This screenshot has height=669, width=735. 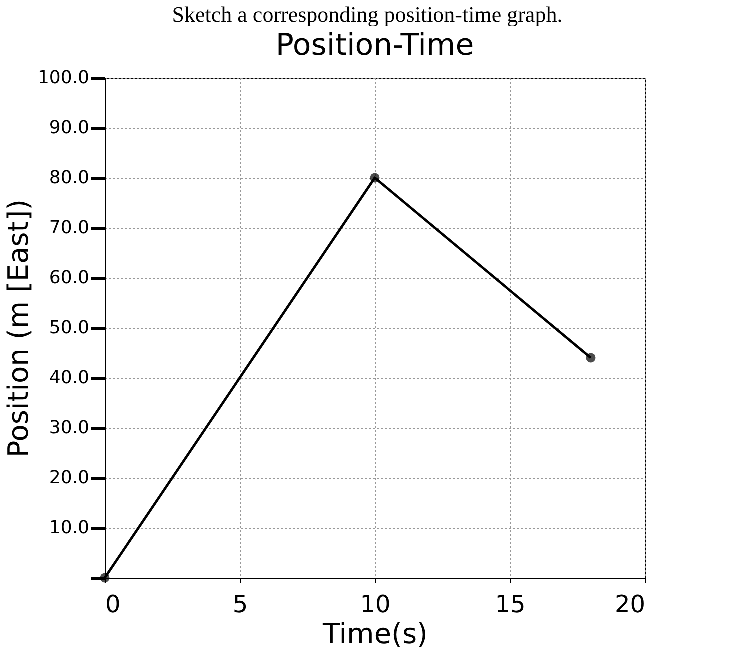 What do you see at coordinates (69, 178) in the screenshot?
I see `y-tick-label: 80.0` at bounding box center [69, 178].